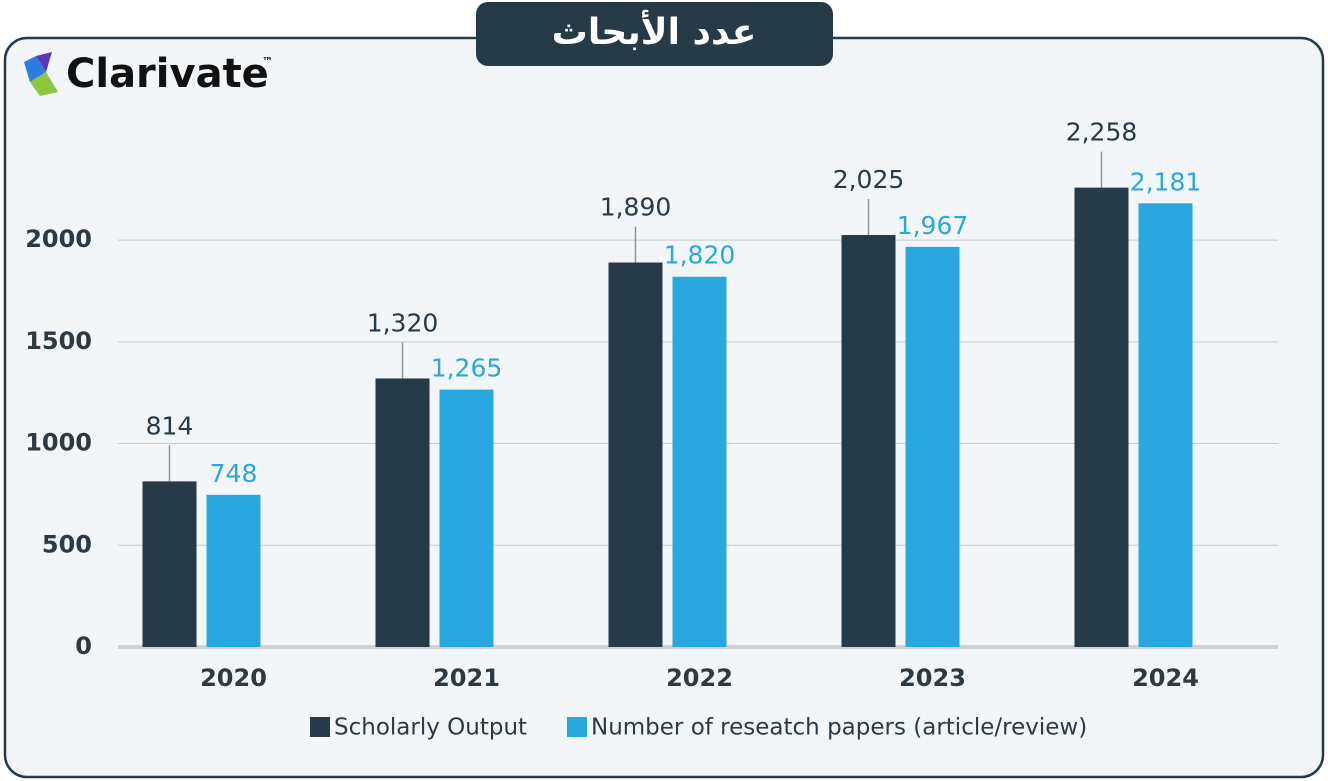  What do you see at coordinates (167, 74) in the screenshot?
I see `logo-text: Clarivate` at bounding box center [167, 74].